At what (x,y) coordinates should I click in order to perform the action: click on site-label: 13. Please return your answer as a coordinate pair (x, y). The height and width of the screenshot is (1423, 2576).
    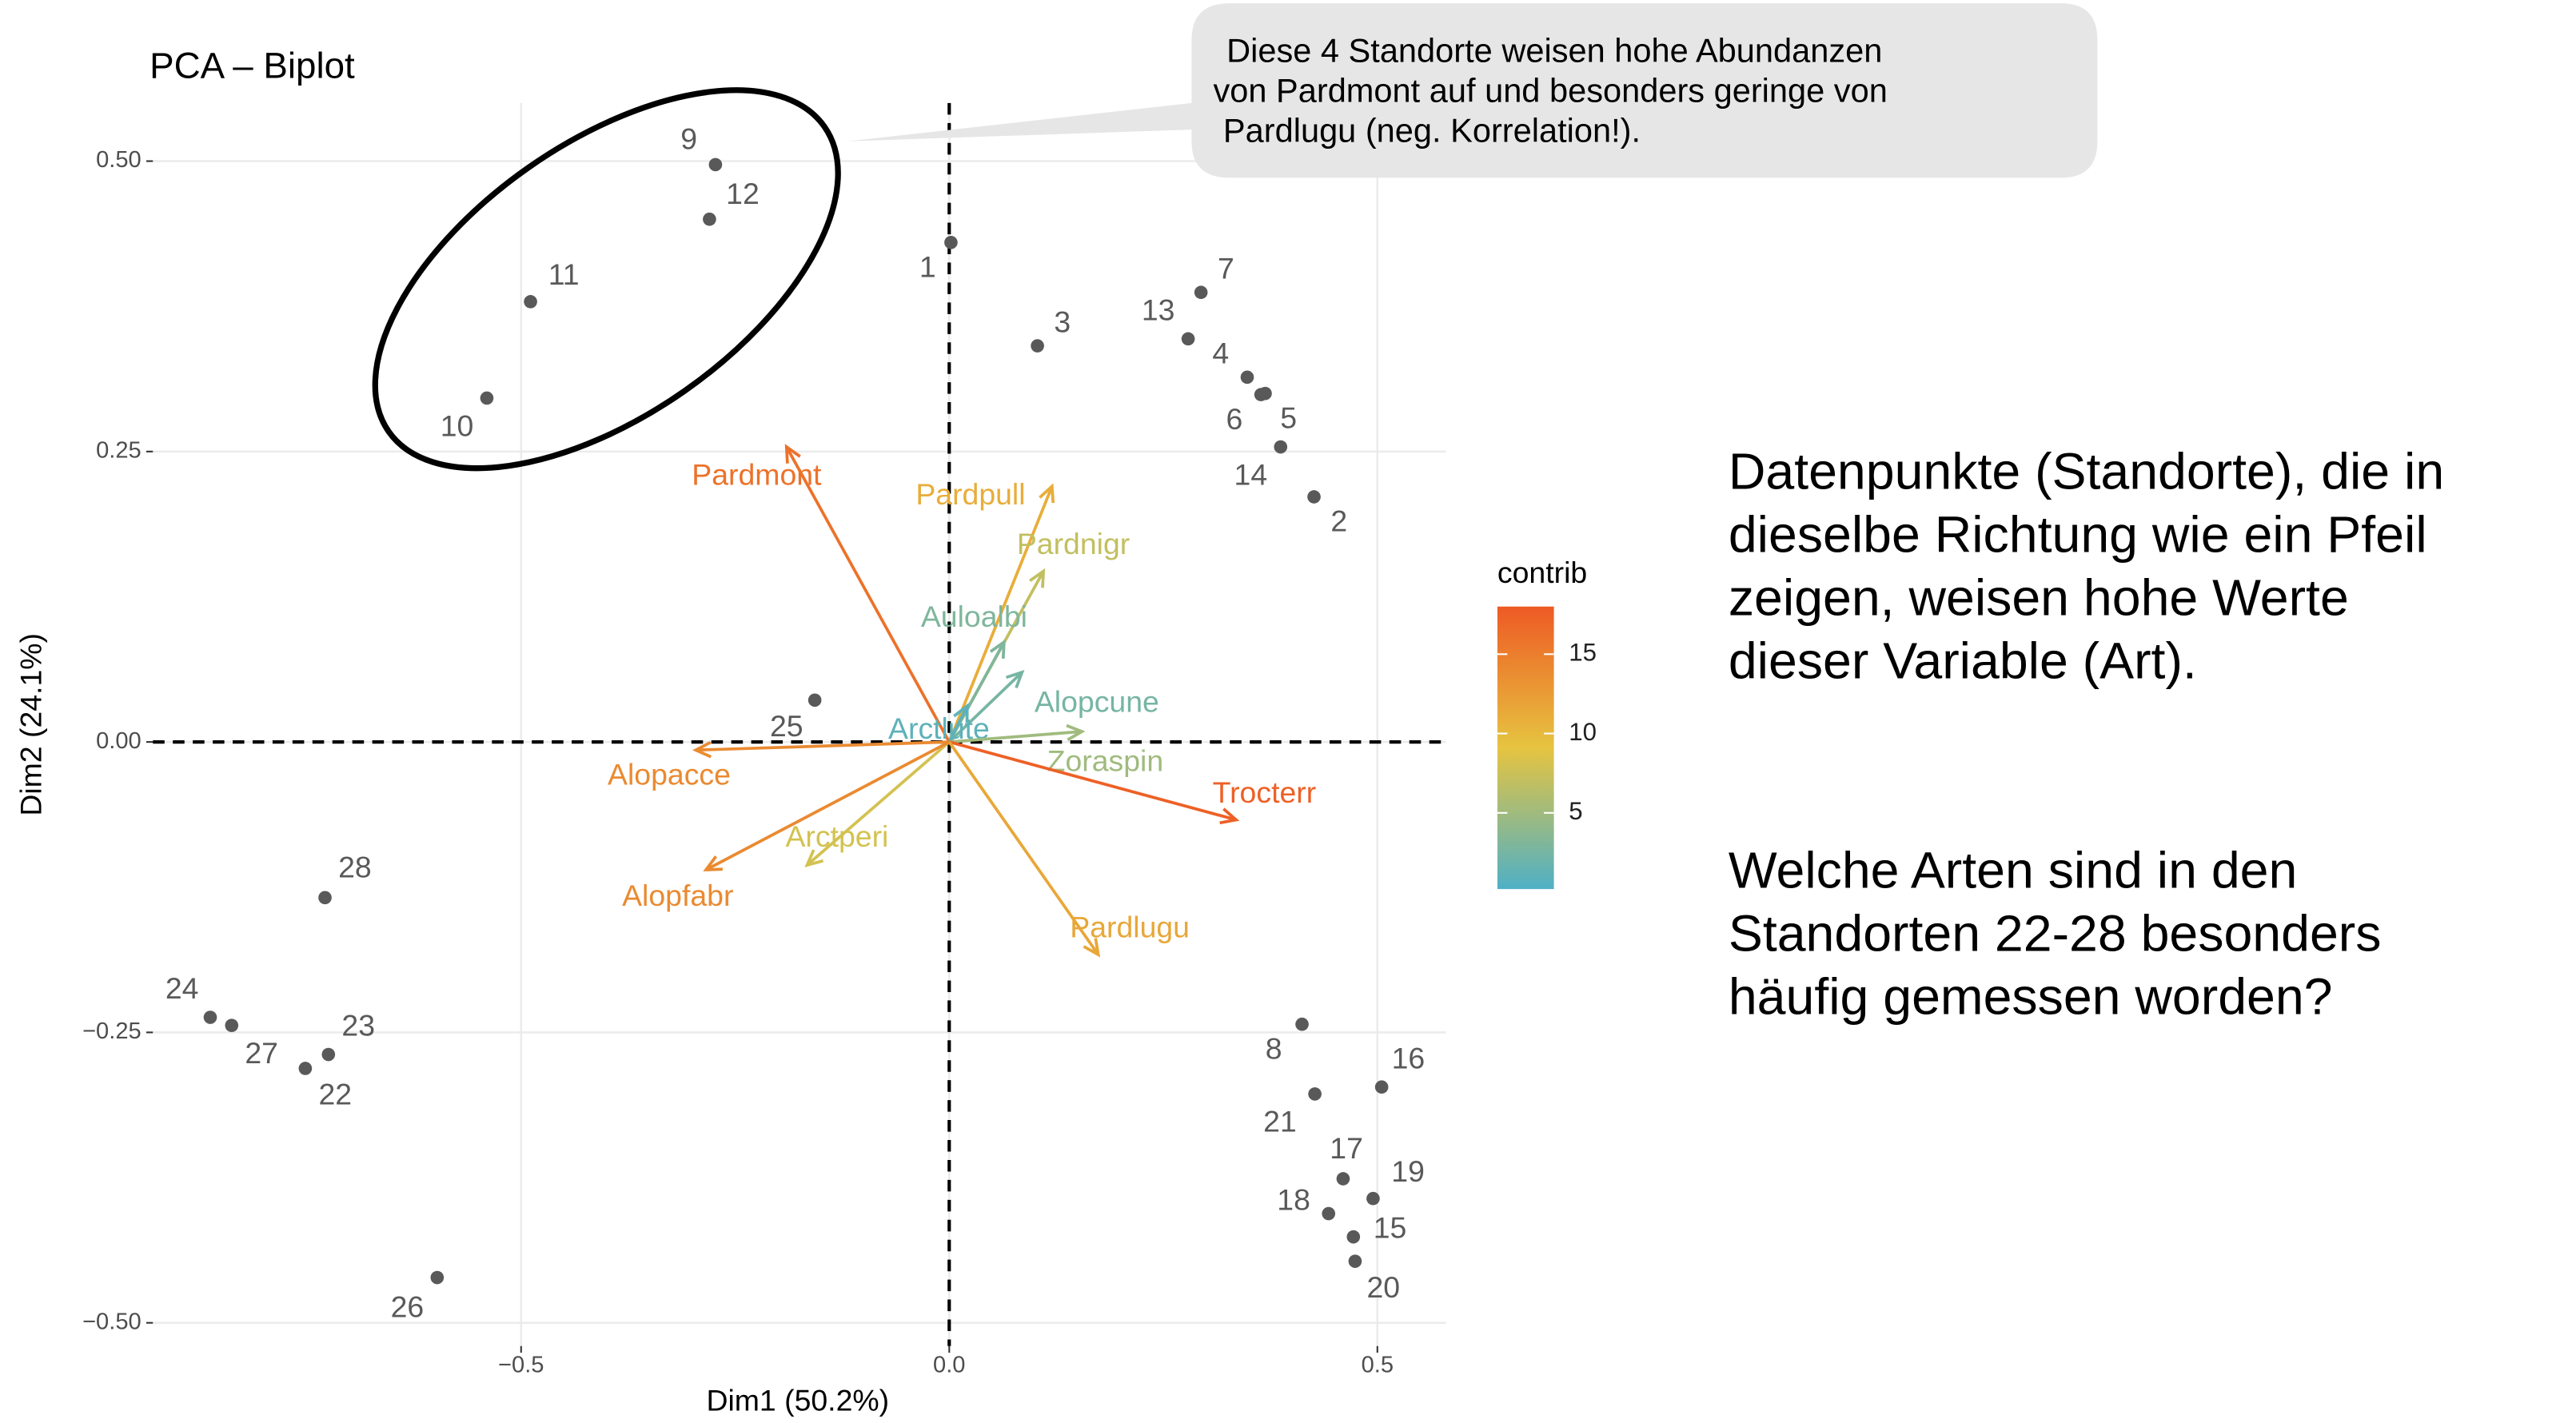
    Looking at the image, I should click on (1158, 309).